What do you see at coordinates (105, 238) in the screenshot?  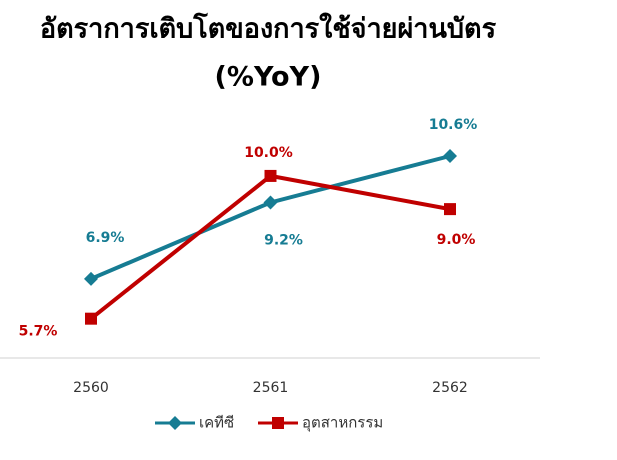 I see `value-label: 6.9%` at bounding box center [105, 238].